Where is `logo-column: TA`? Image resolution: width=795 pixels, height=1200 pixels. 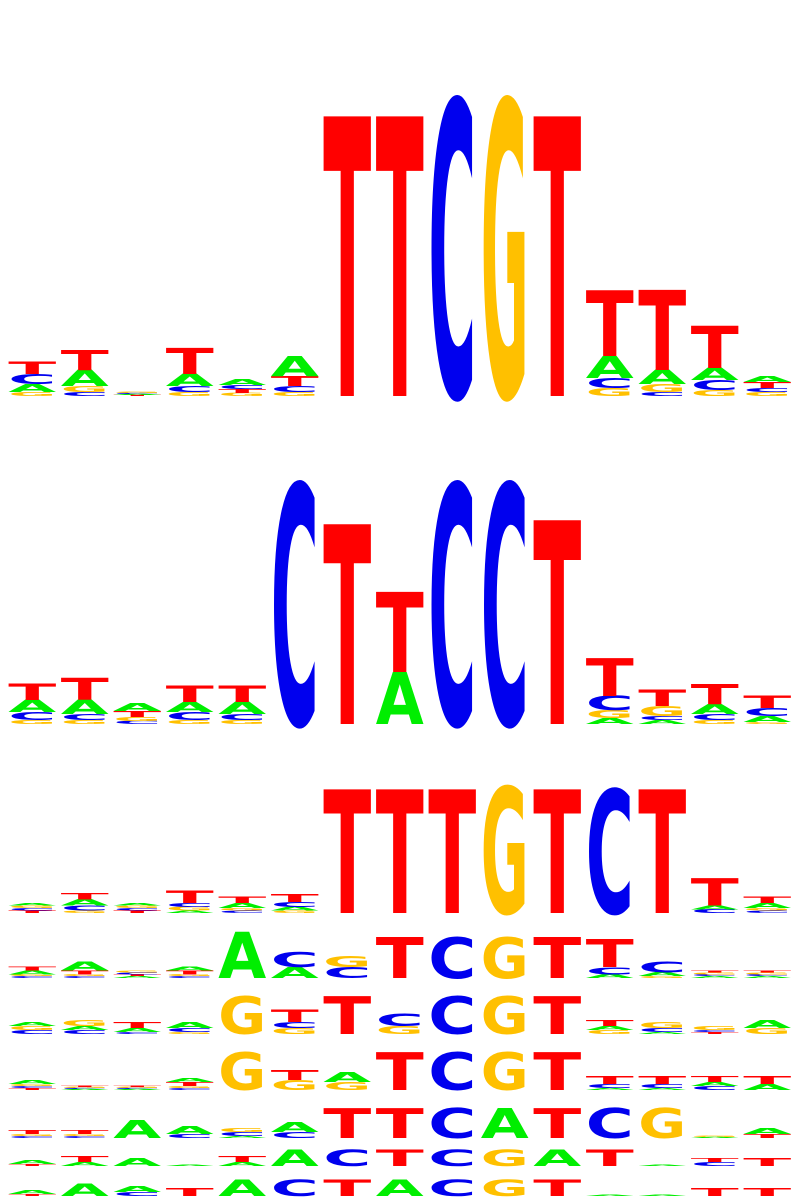
logo-column: TA is located at coordinates (32, 1163).